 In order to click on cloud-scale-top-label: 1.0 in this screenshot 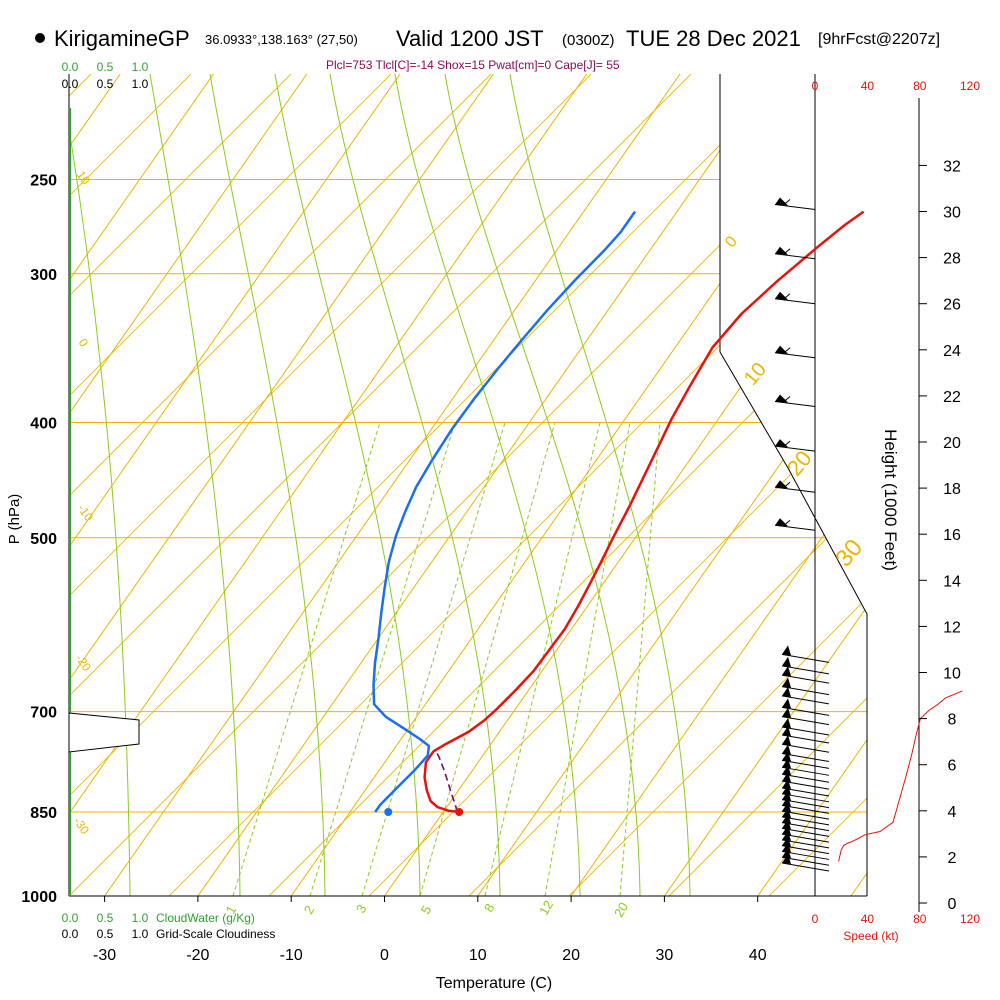, I will do `click(140, 67)`.